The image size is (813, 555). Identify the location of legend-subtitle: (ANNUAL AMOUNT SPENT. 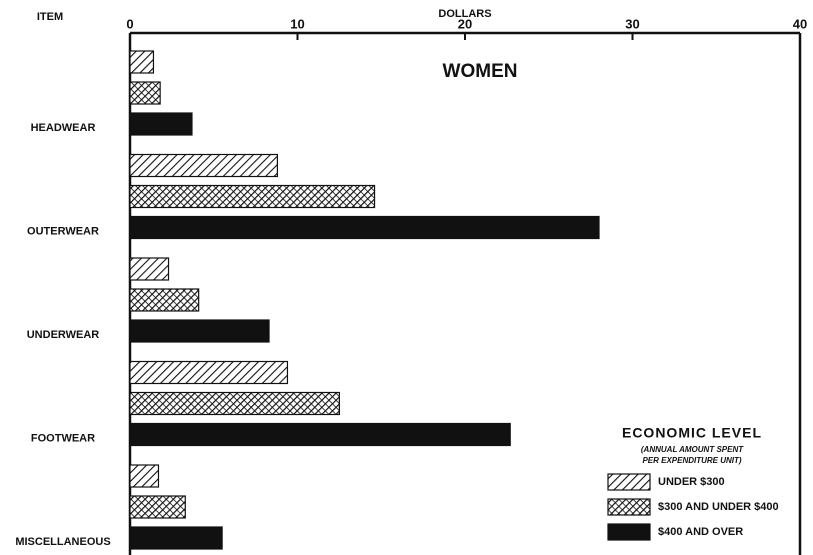
(692, 449).